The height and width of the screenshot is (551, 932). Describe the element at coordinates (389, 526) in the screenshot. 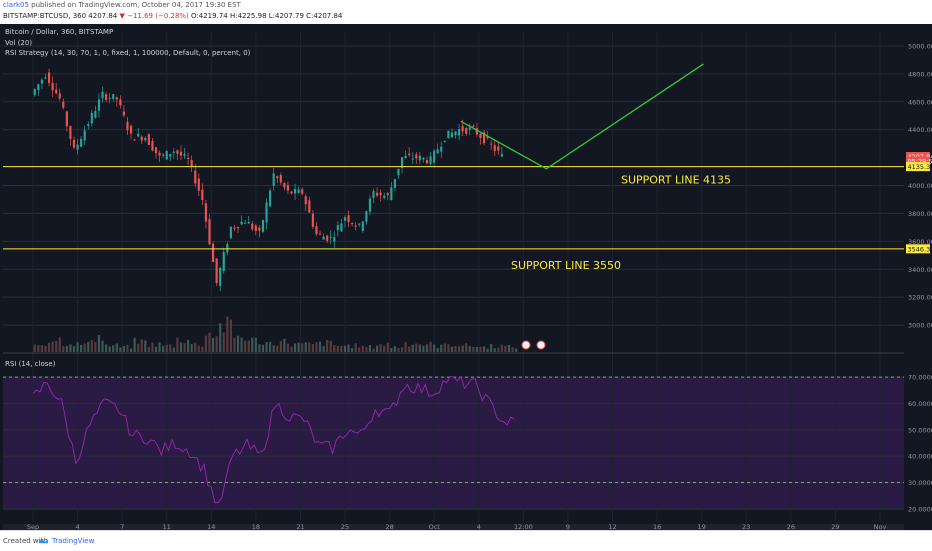

I see `time-tick-label: 28` at that location.